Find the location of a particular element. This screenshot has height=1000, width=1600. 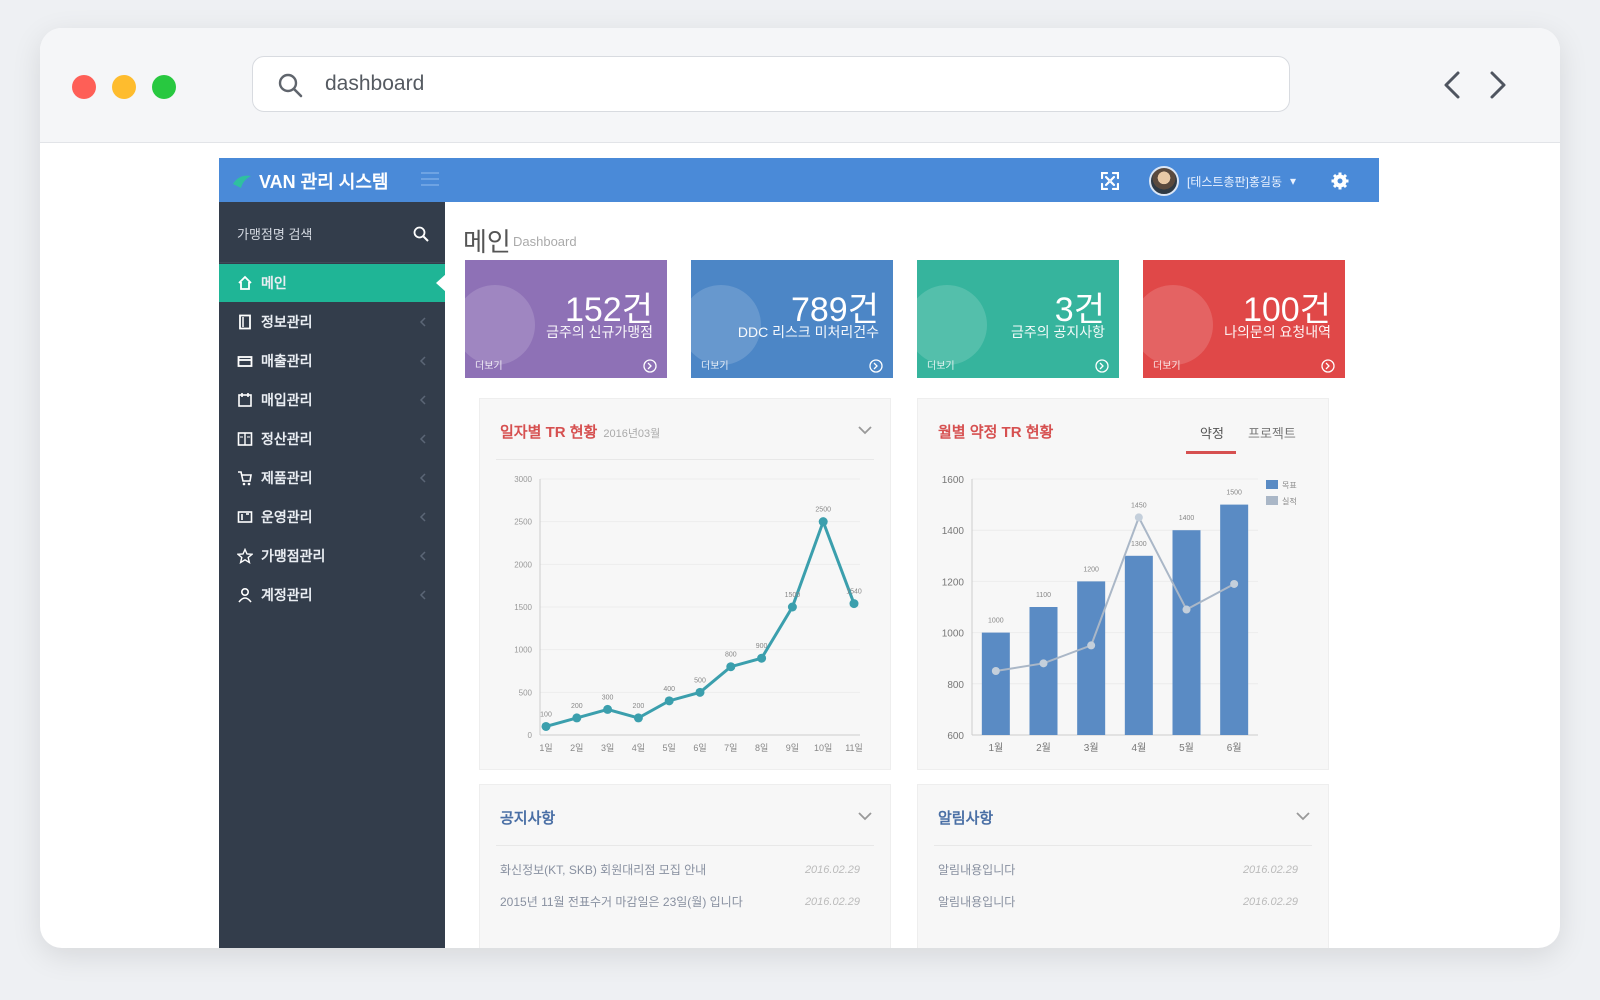

brand-title: VAN 관리 시스템 is located at coordinates (324, 182).